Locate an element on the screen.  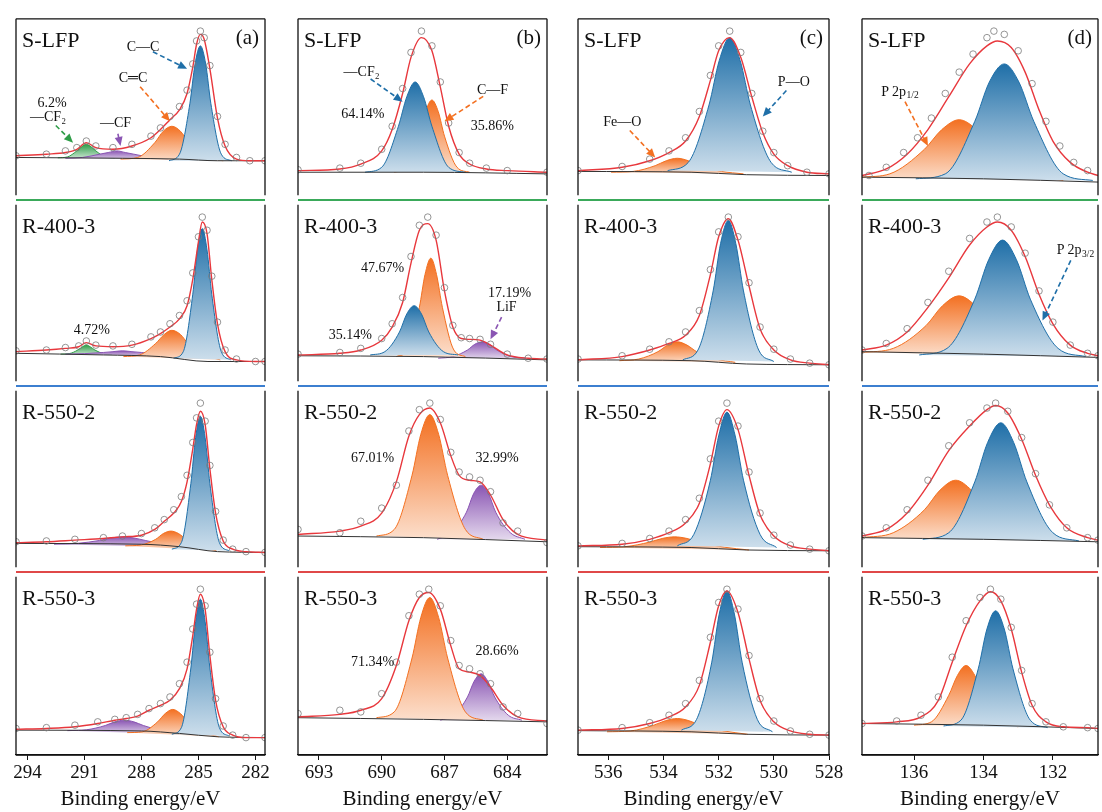
annotation: 67.01% is located at coordinates (373, 457).